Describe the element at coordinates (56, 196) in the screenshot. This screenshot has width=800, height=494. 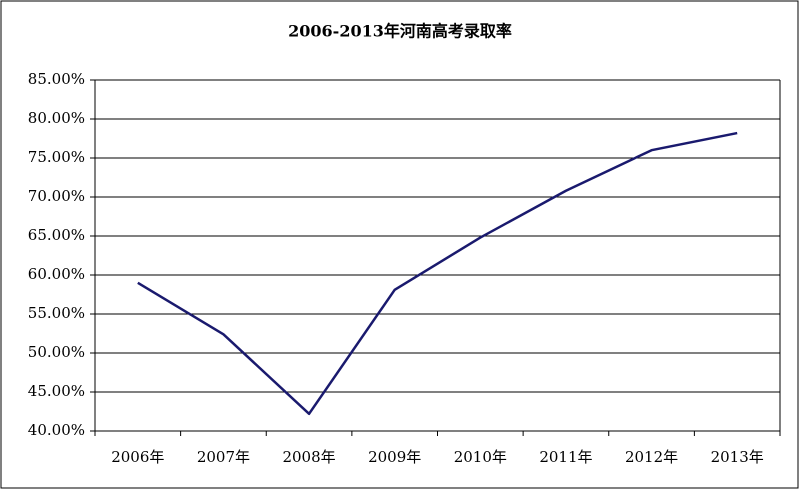
I see `y-tick-label: 70.00%` at that location.